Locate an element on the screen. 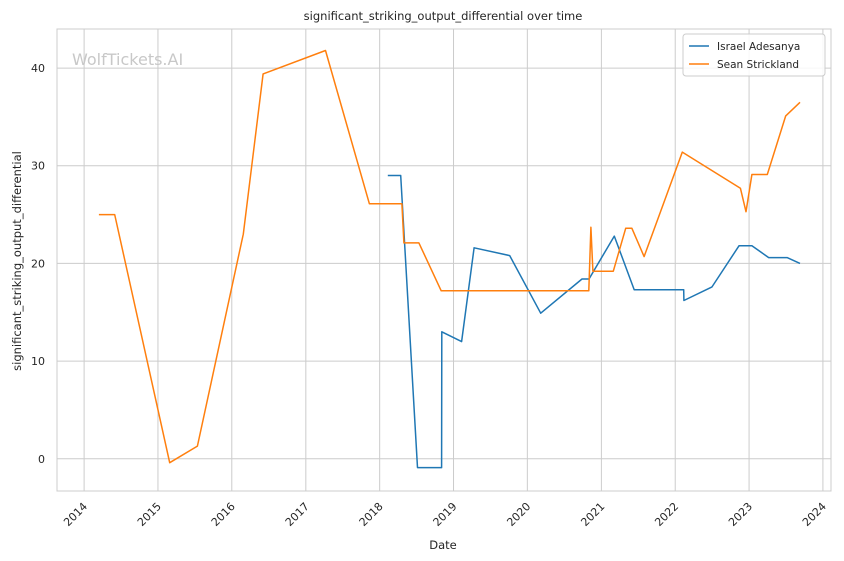 The image size is (844, 561). legend: Israel Adesanya Sean Strickland is located at coordinates (754, 55).